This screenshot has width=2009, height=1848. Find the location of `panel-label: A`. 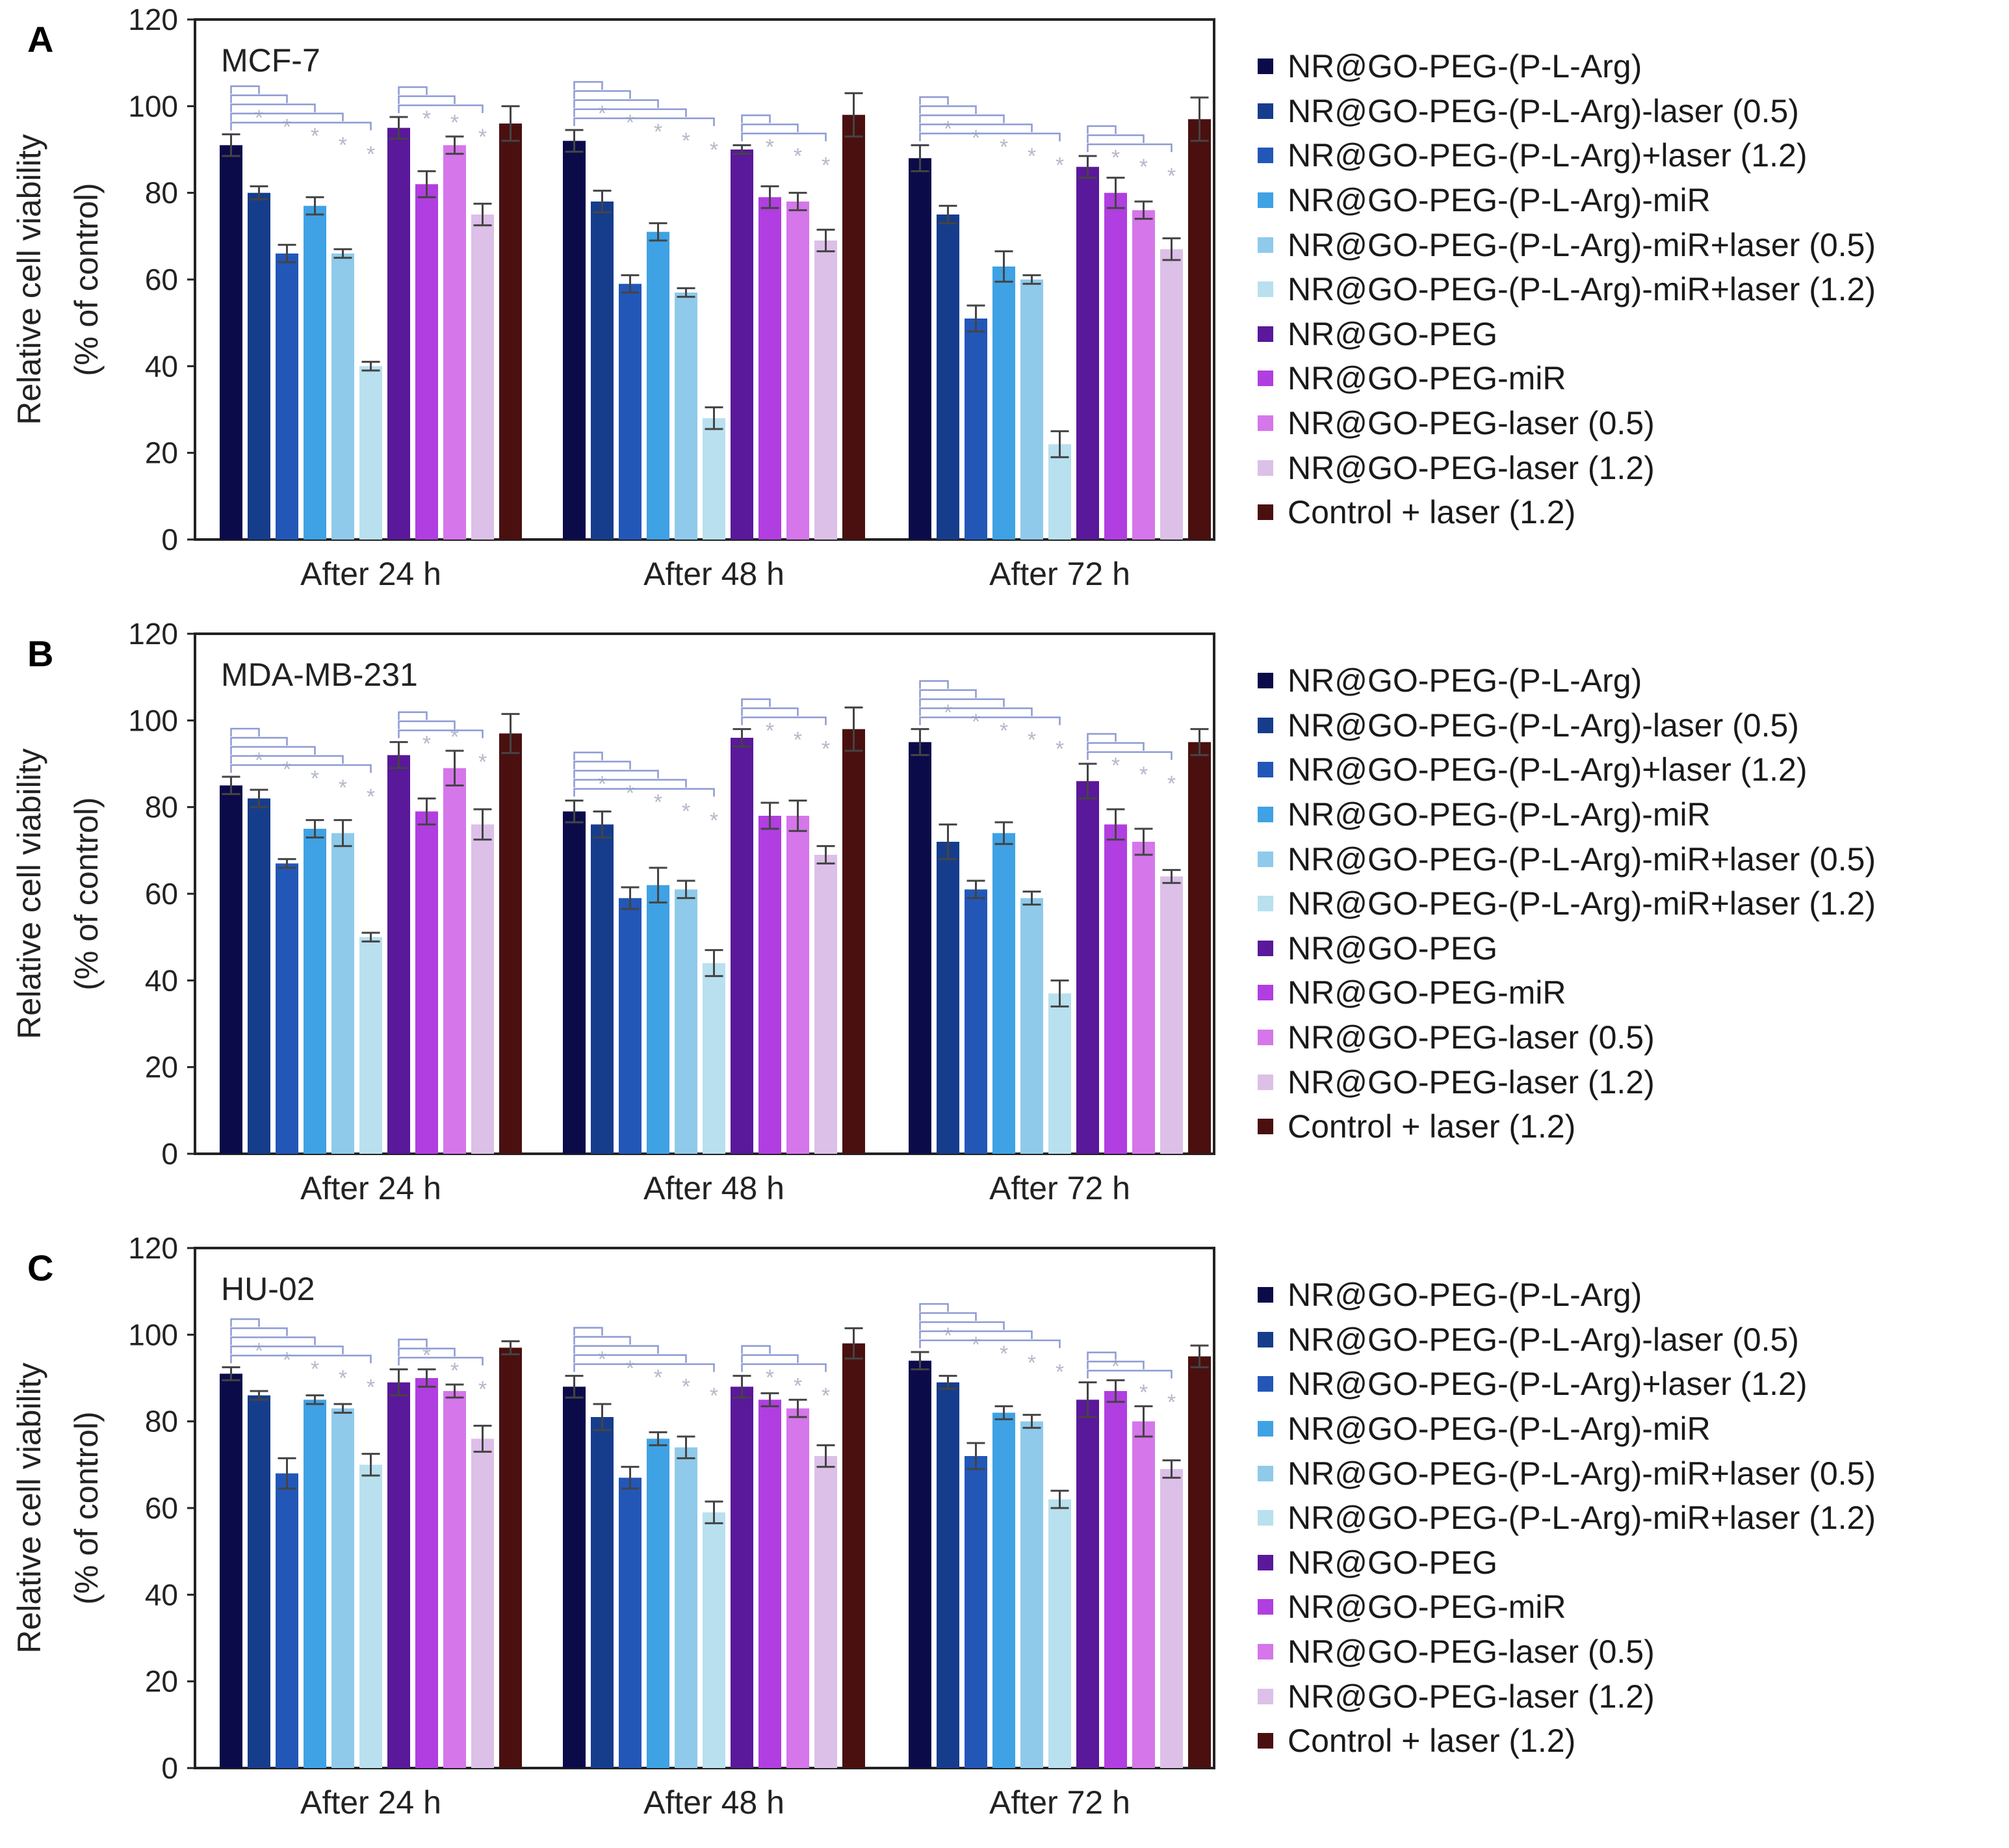

panel-label: A is located at coordinates (40, 39).